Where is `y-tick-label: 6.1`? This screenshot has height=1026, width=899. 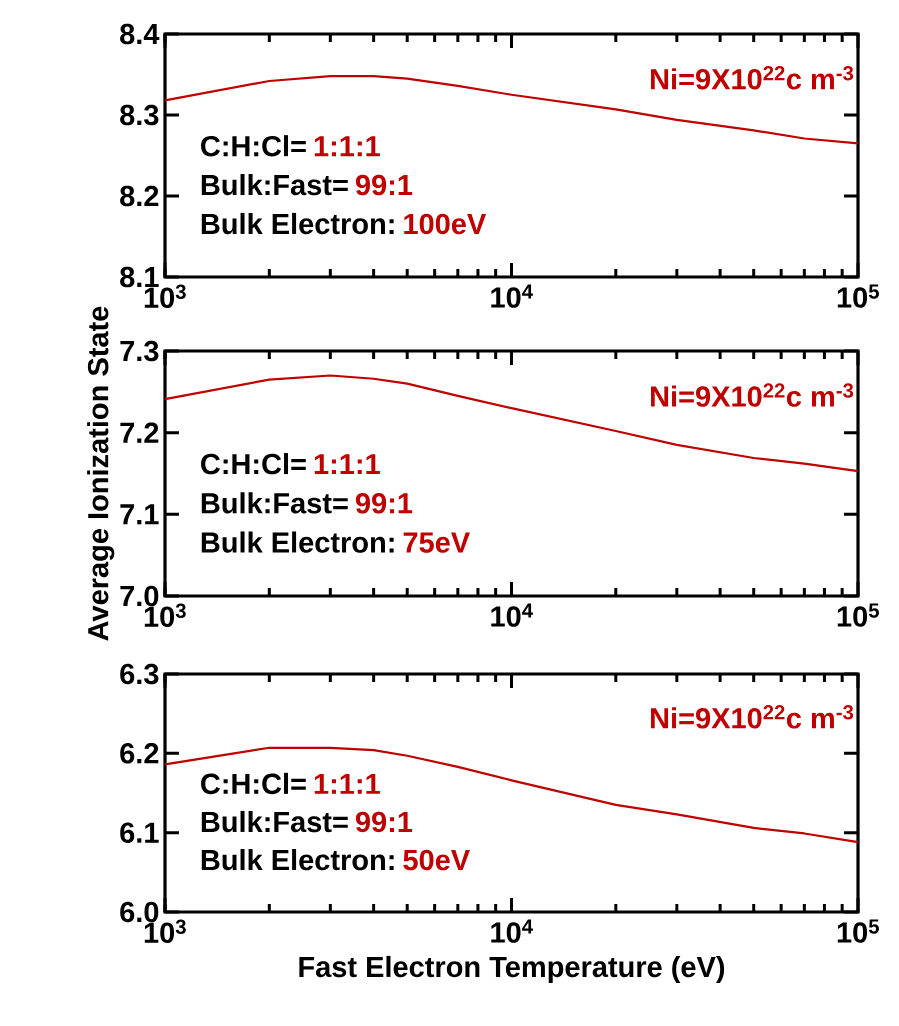 y-tick-label: 6.1 is located at coordinates (139, 832).